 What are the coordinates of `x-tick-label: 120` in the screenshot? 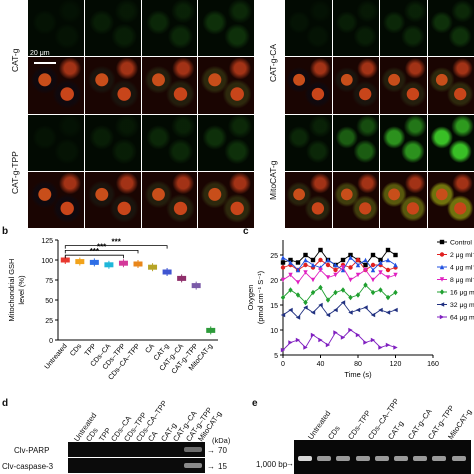 It's located at (396, 364).